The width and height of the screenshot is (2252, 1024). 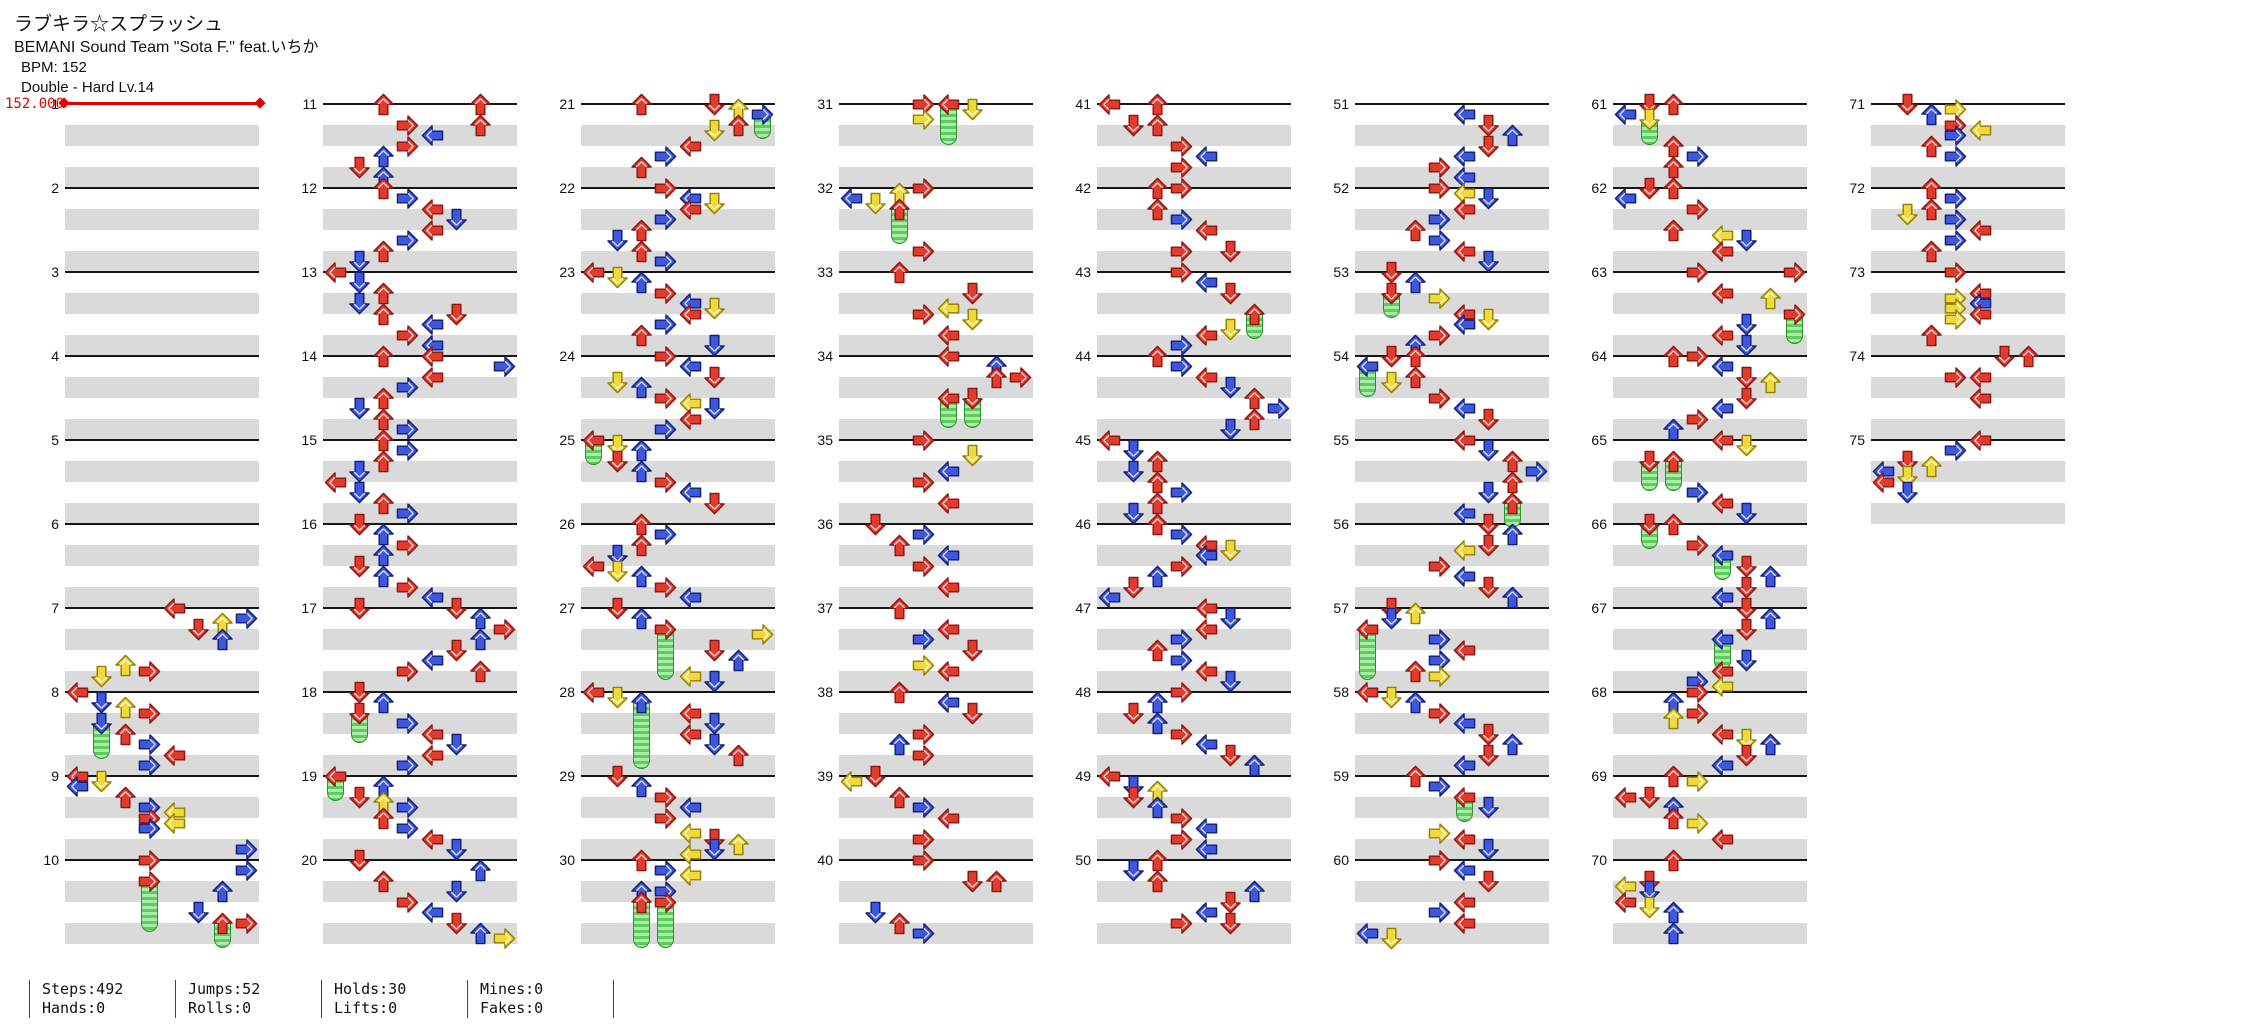 What do you see at coordinates (540, 999) in the screenshot?
I see `stat-group-mines: Mines:0 Fakes:0` at bounding box center [540, 999].